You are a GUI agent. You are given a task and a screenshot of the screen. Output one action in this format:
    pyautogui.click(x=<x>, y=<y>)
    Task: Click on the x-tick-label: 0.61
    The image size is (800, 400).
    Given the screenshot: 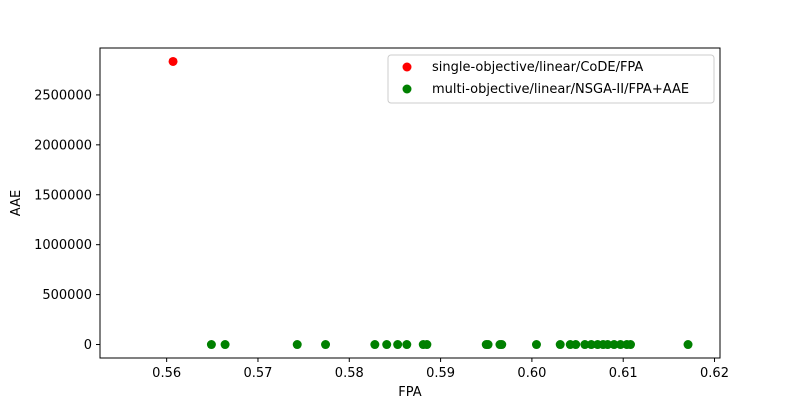 What is the action you would take?
    pyautogui.click(x=623, y=373)
    